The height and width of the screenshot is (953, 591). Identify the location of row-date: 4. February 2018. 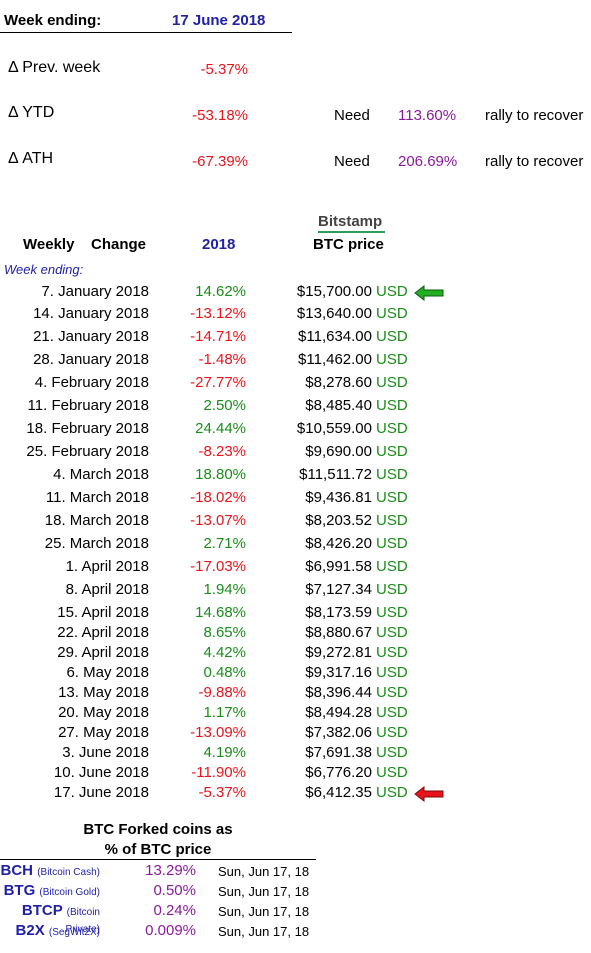
(91, 382).